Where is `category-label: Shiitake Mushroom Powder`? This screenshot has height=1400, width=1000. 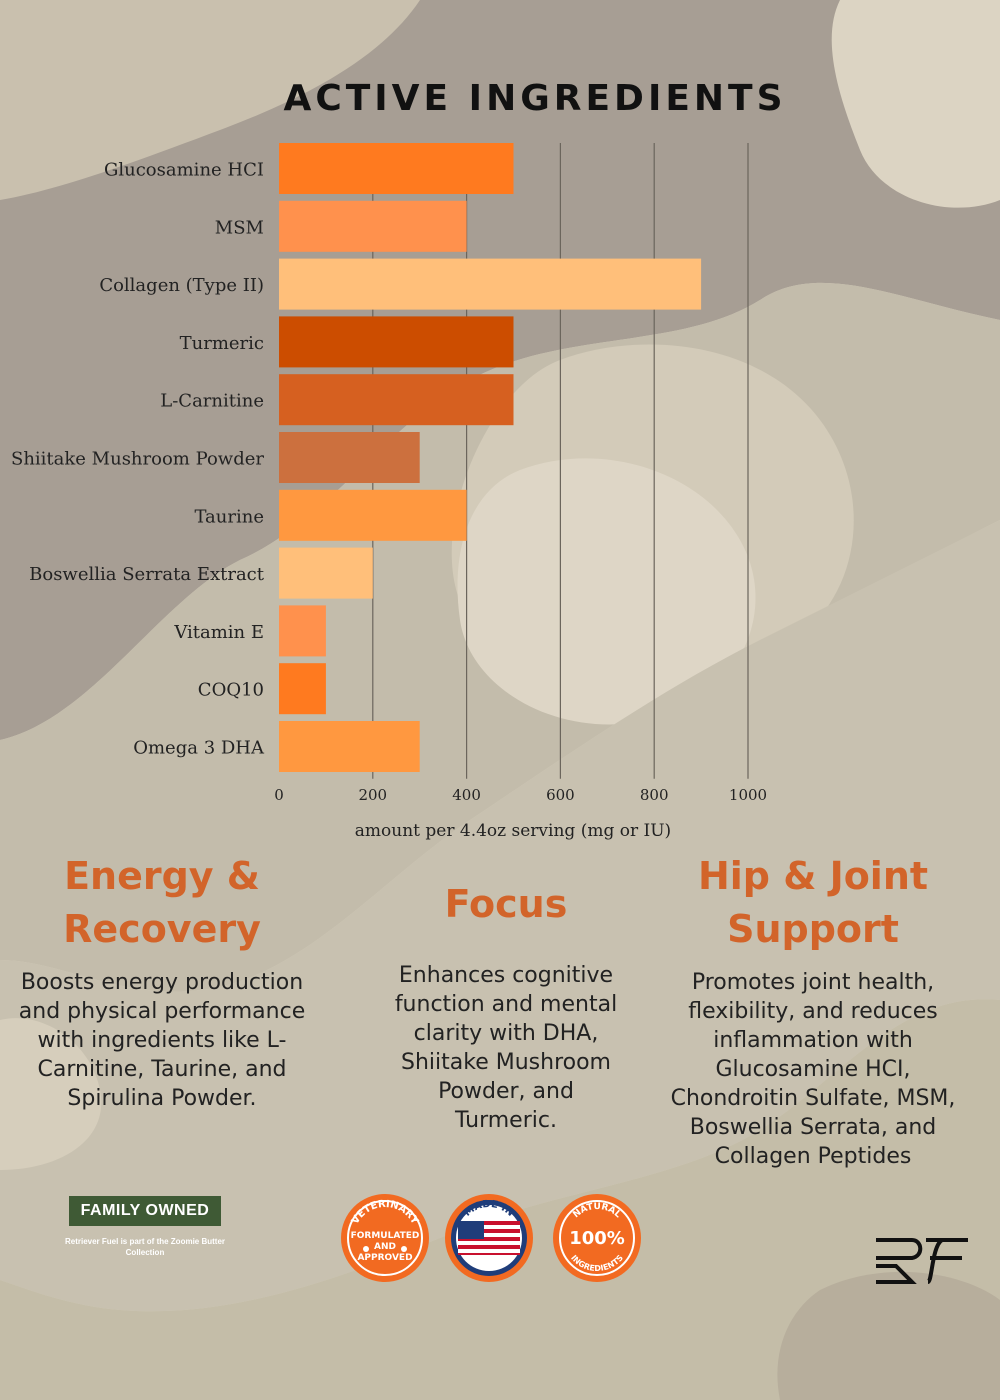
category-label: Shiitake Mushroom Powder is located at coordinates (137, 459).